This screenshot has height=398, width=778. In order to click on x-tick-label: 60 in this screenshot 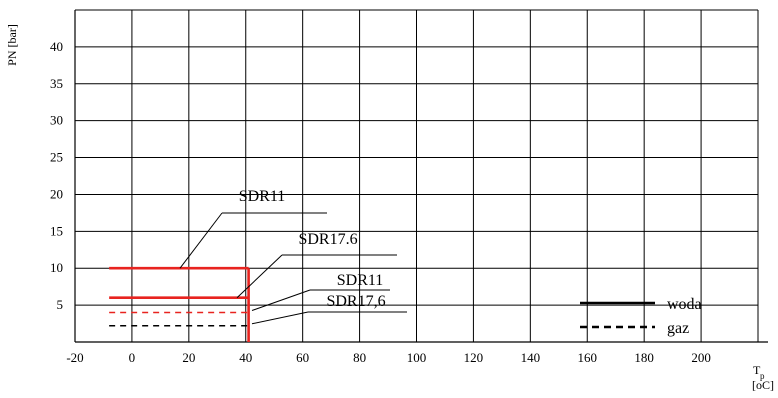, I will do `click(302, 357)`.